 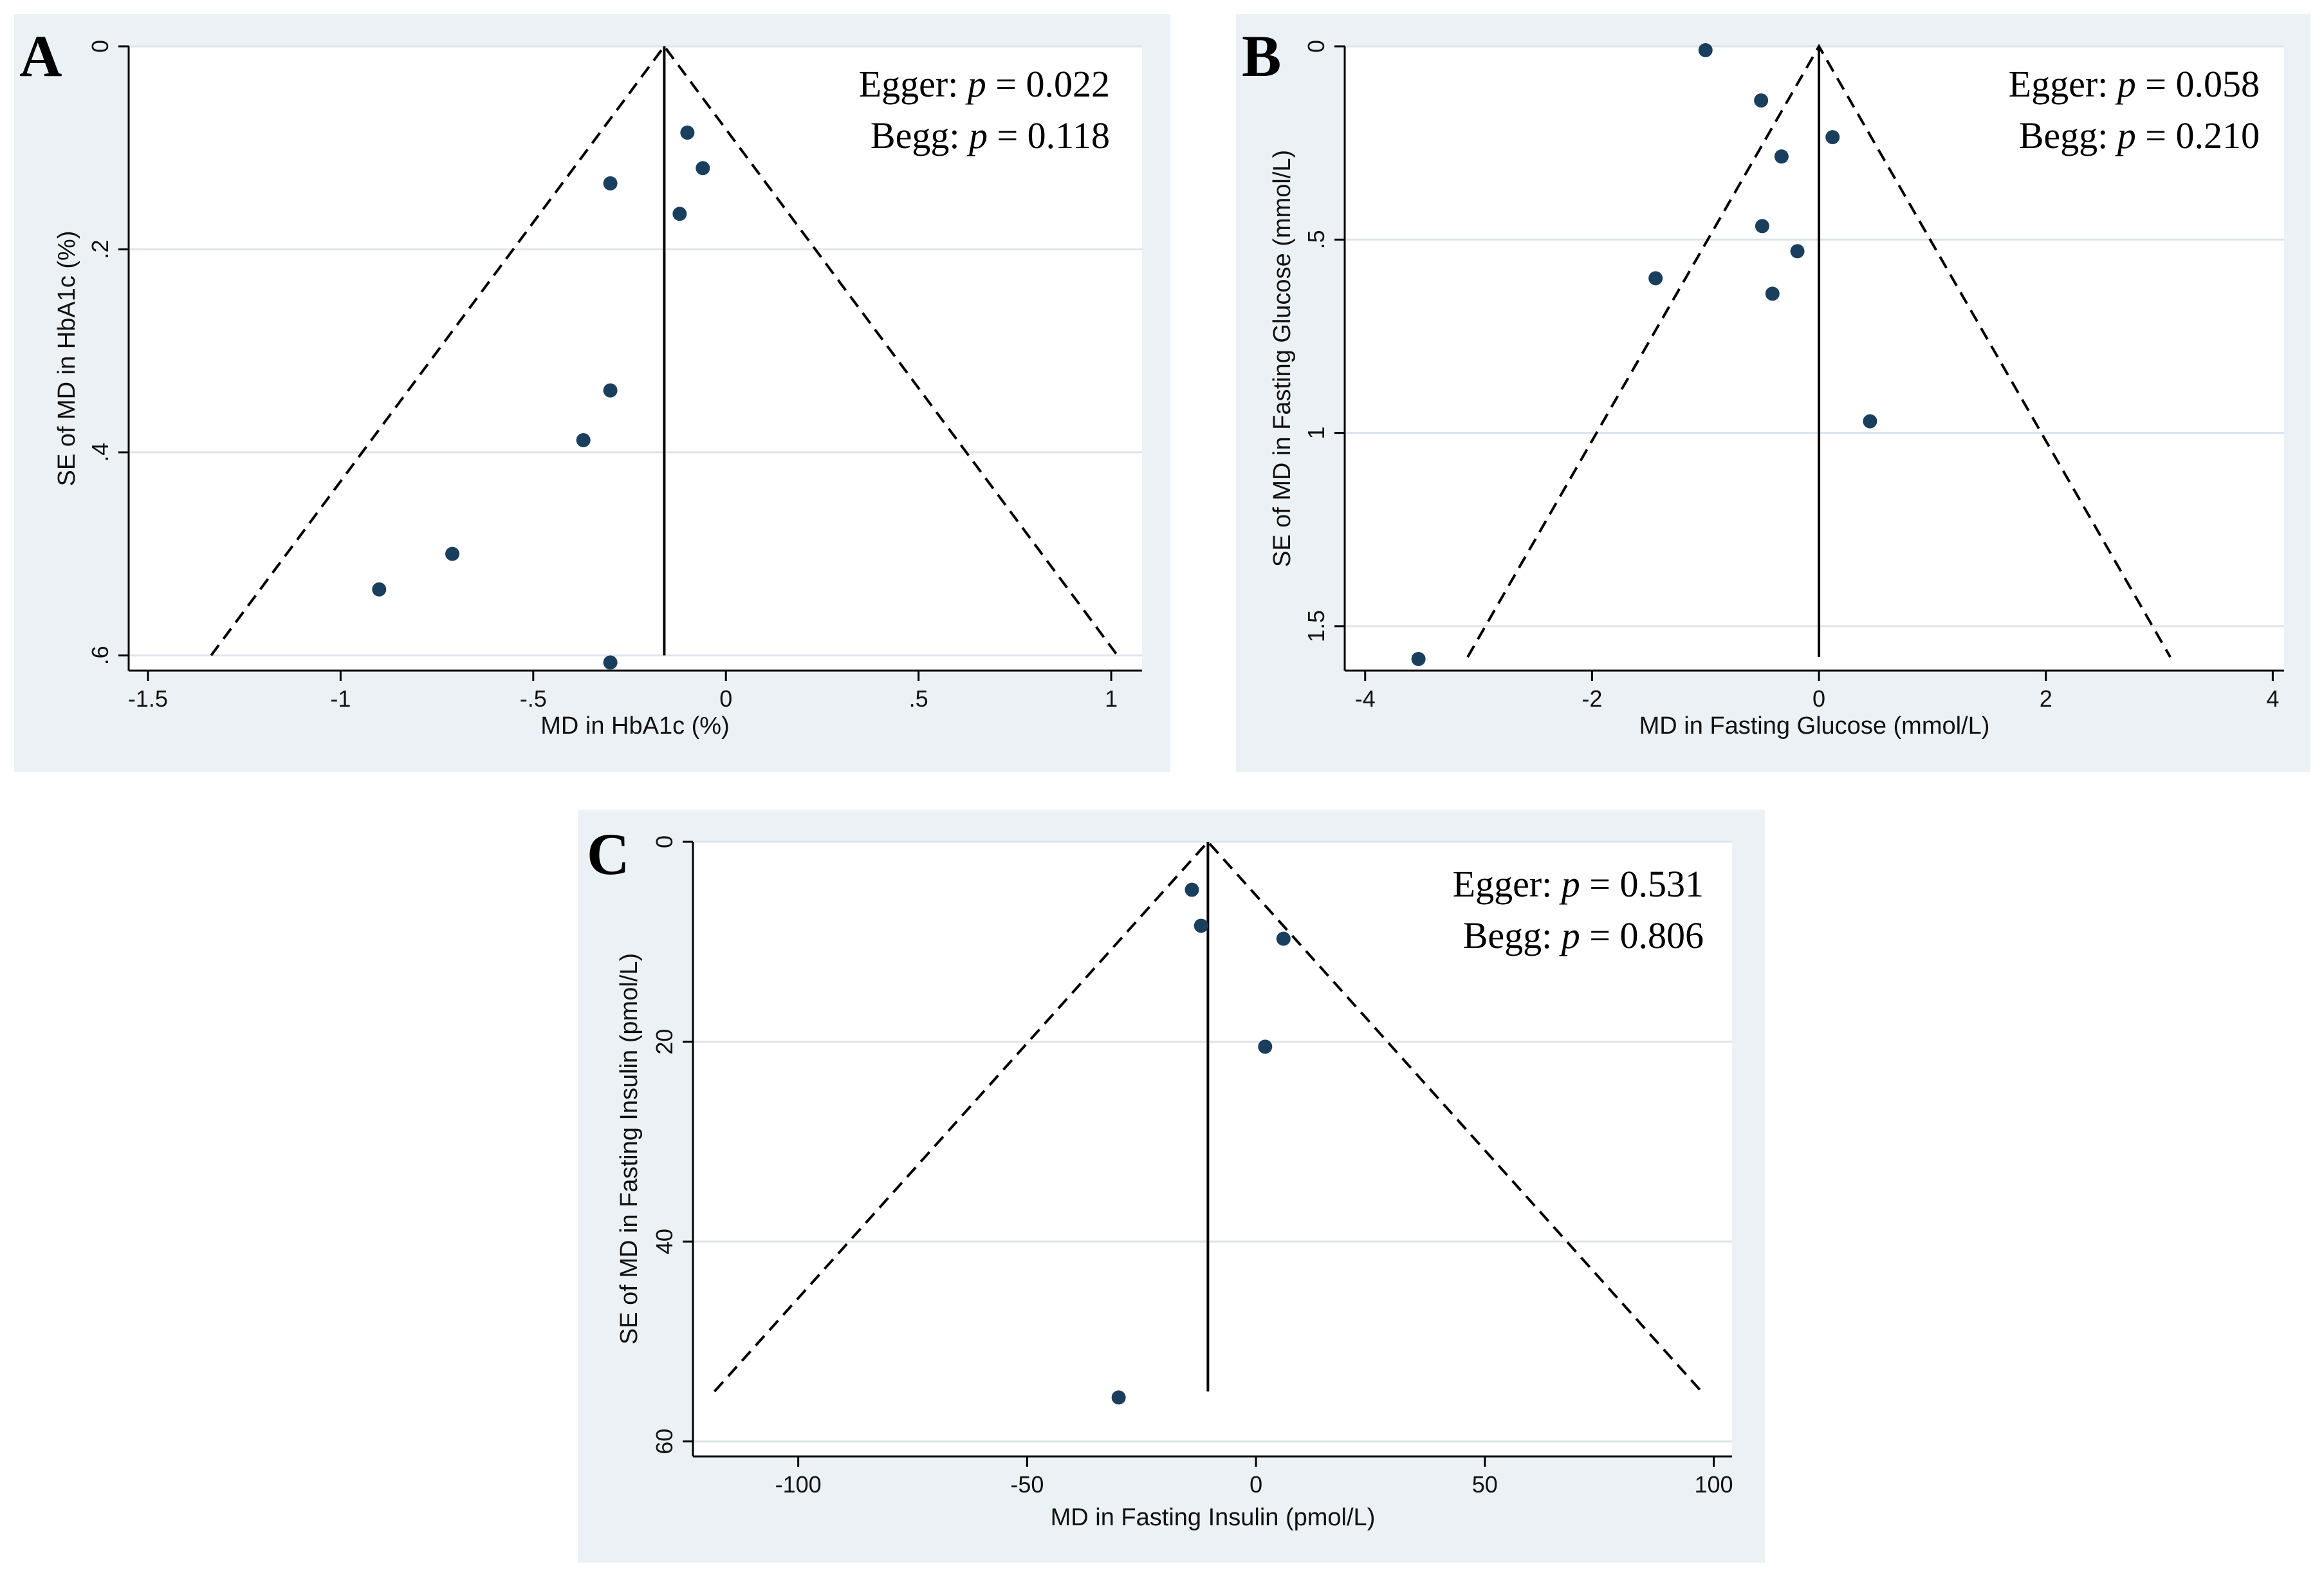 What do you see at coordinates (664, 1241) in the screenshot?
I see `panel-c-y-tick-label-2: 40` at bounding box center [664, 1241].